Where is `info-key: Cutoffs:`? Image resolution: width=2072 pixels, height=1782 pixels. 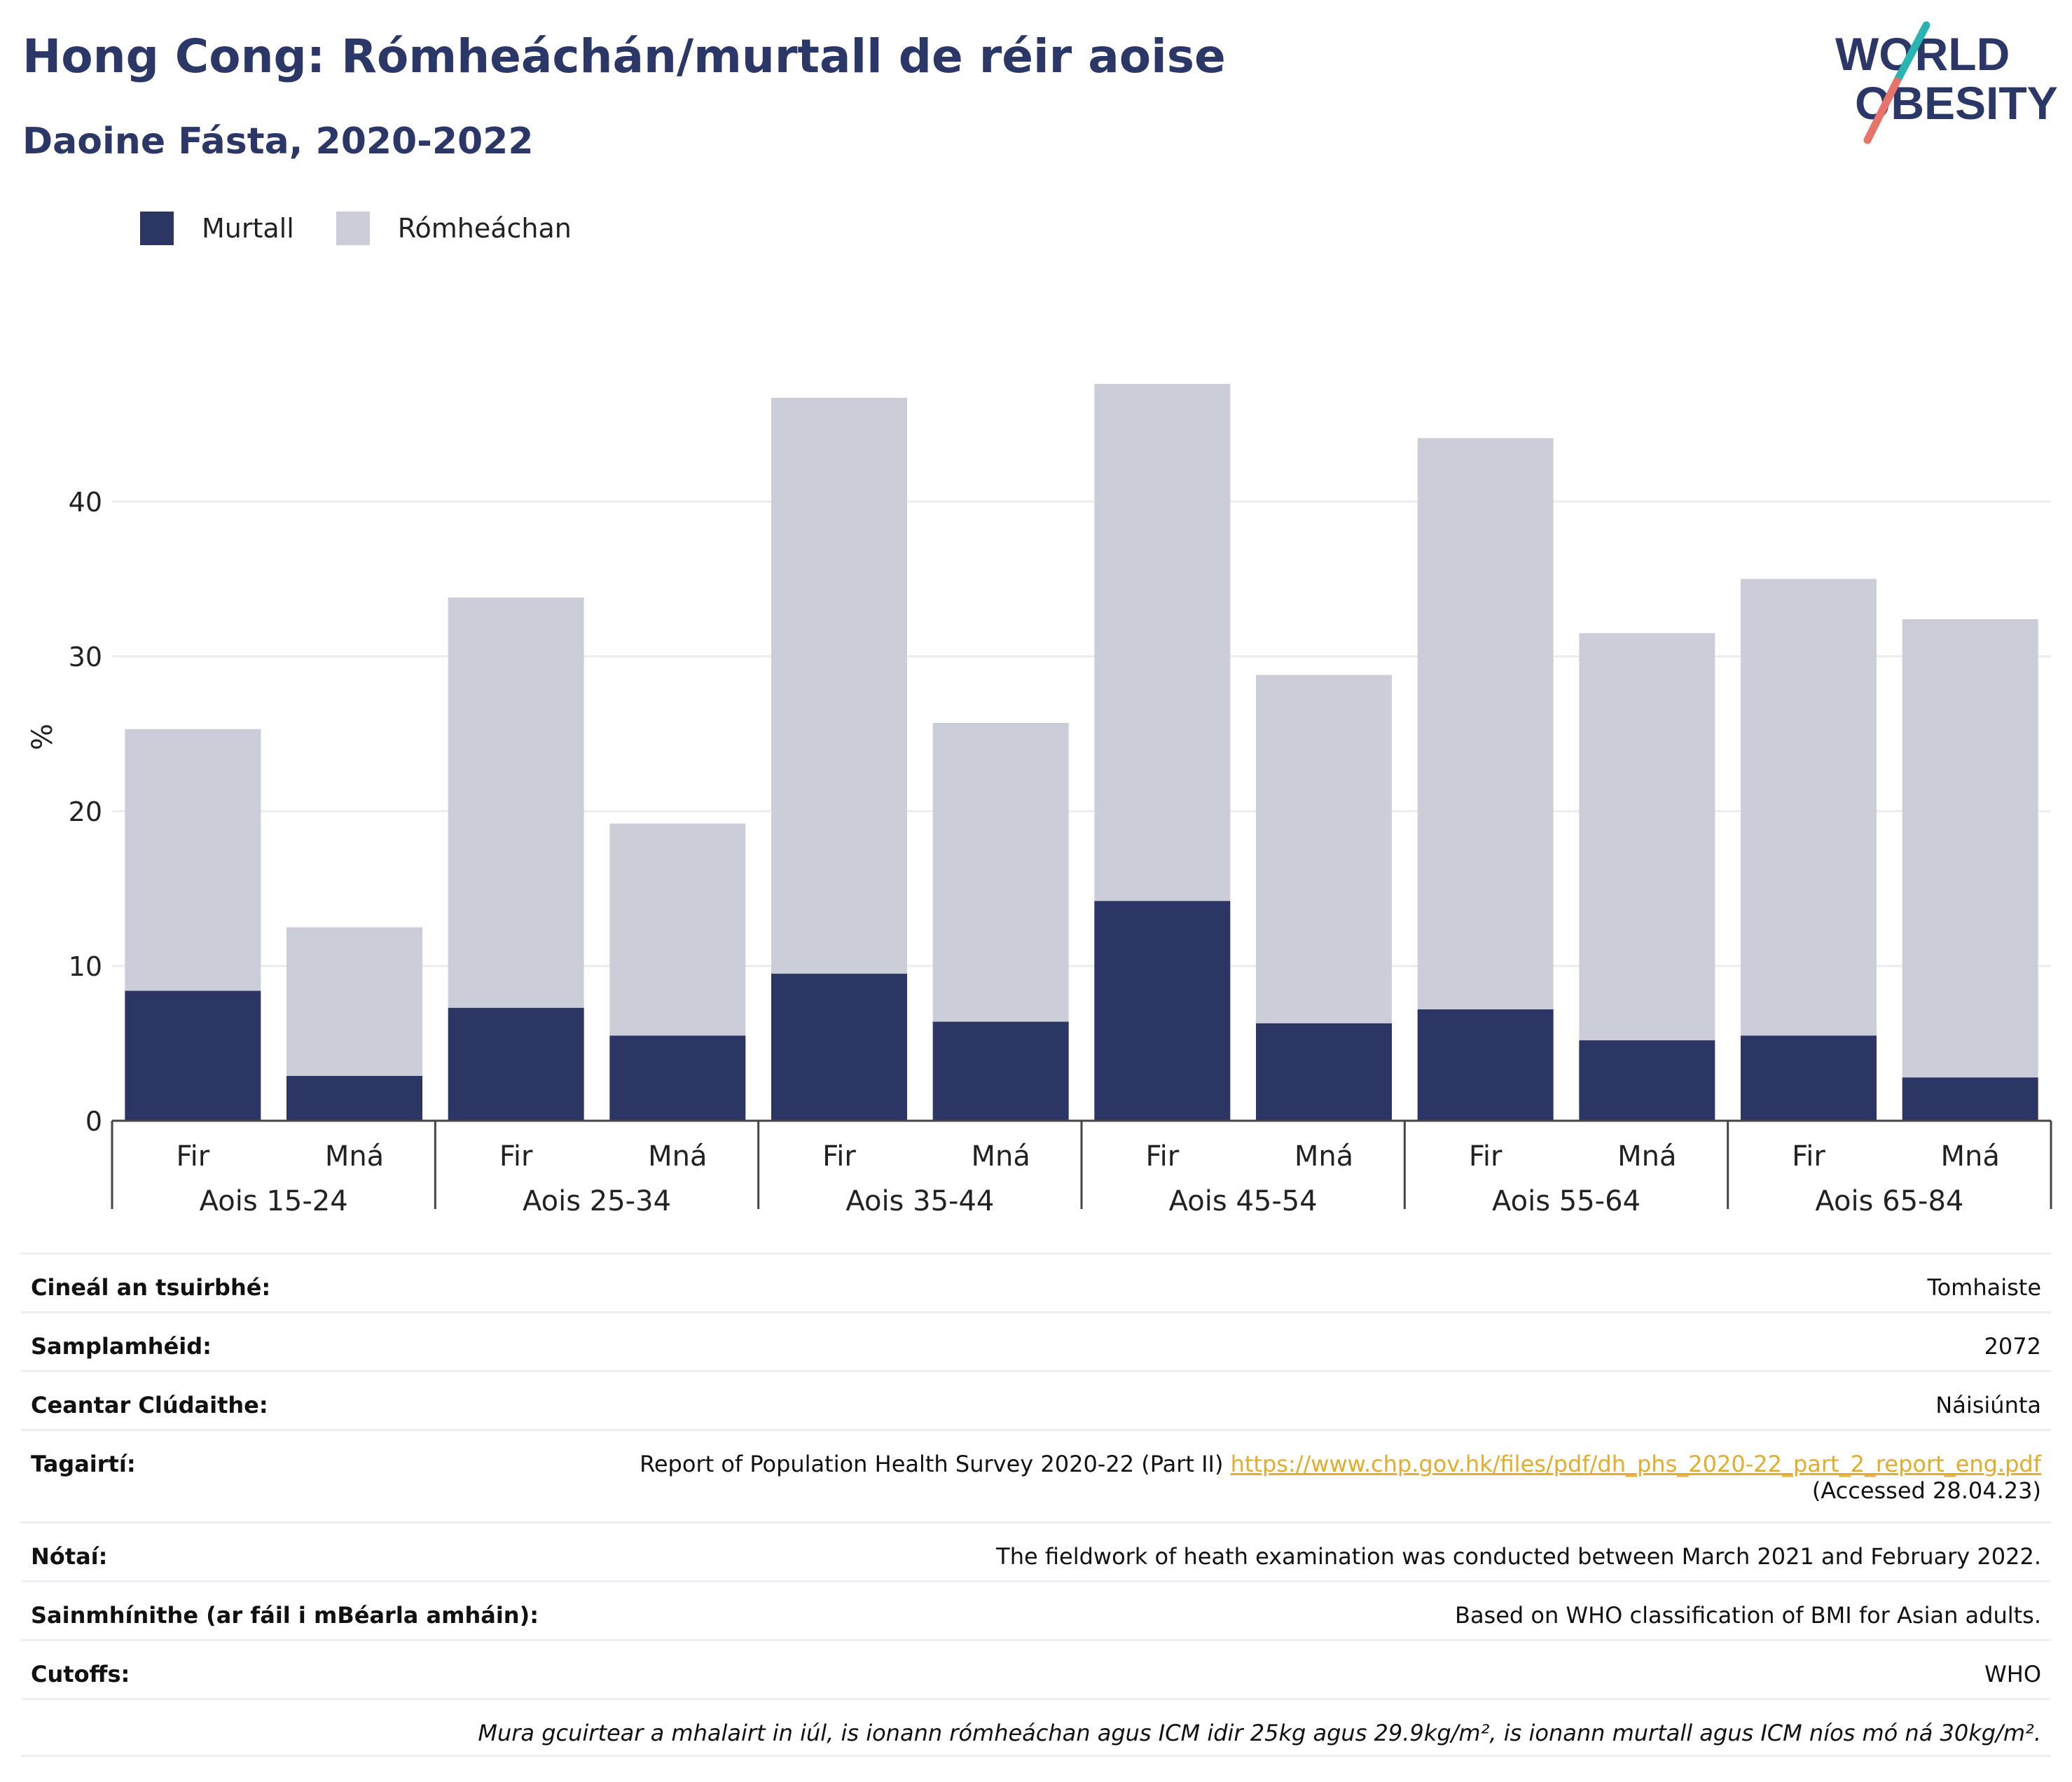 info-key: Cutoffs: is located at coordinates (81, 1674).